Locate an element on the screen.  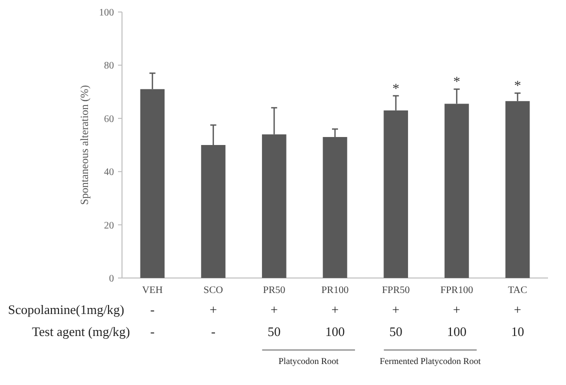
y-tick-label: 60 is located at coordinates (109, 119).